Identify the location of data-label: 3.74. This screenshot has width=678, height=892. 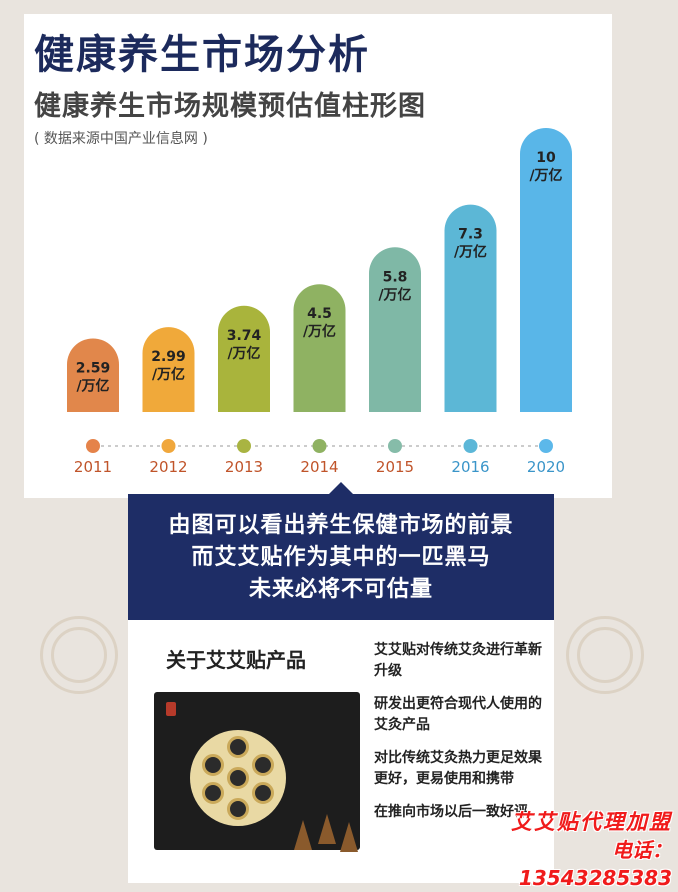
(244, 336).